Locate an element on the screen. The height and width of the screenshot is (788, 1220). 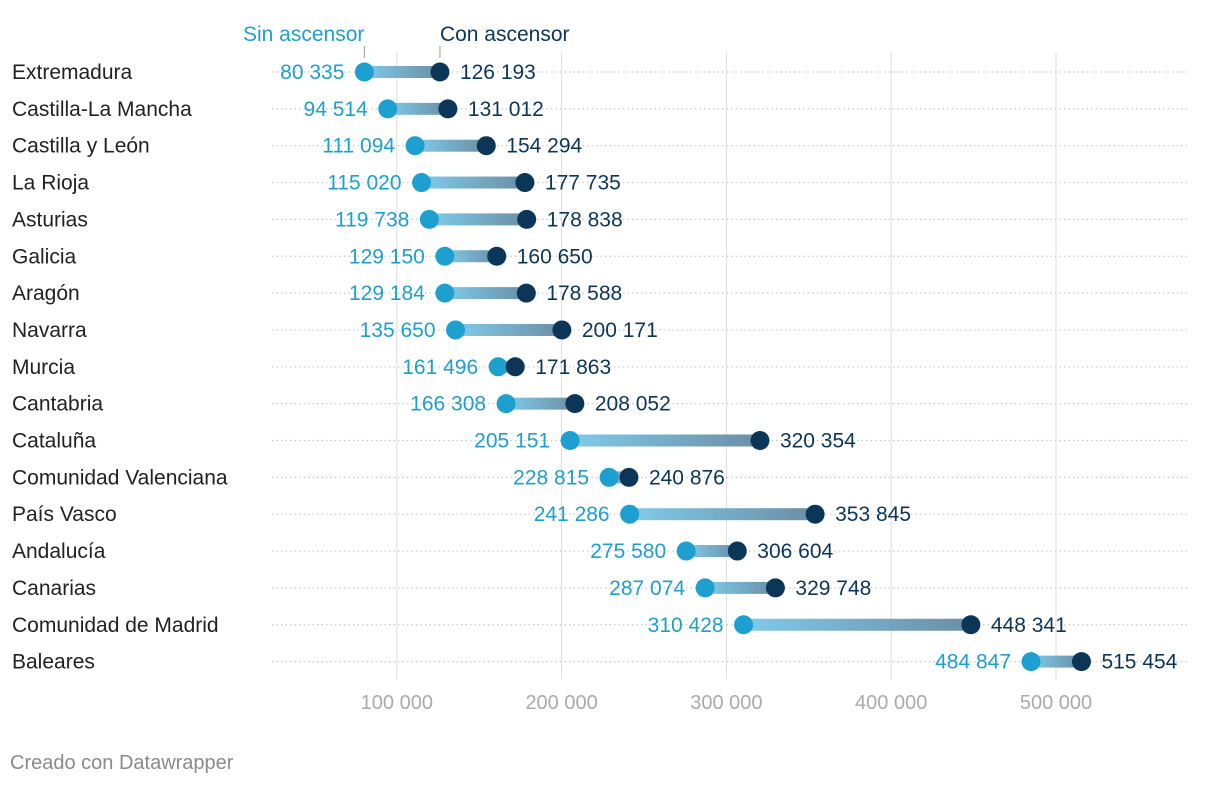
value-label-sin: 129 150 is located at coordinates (387, 256).